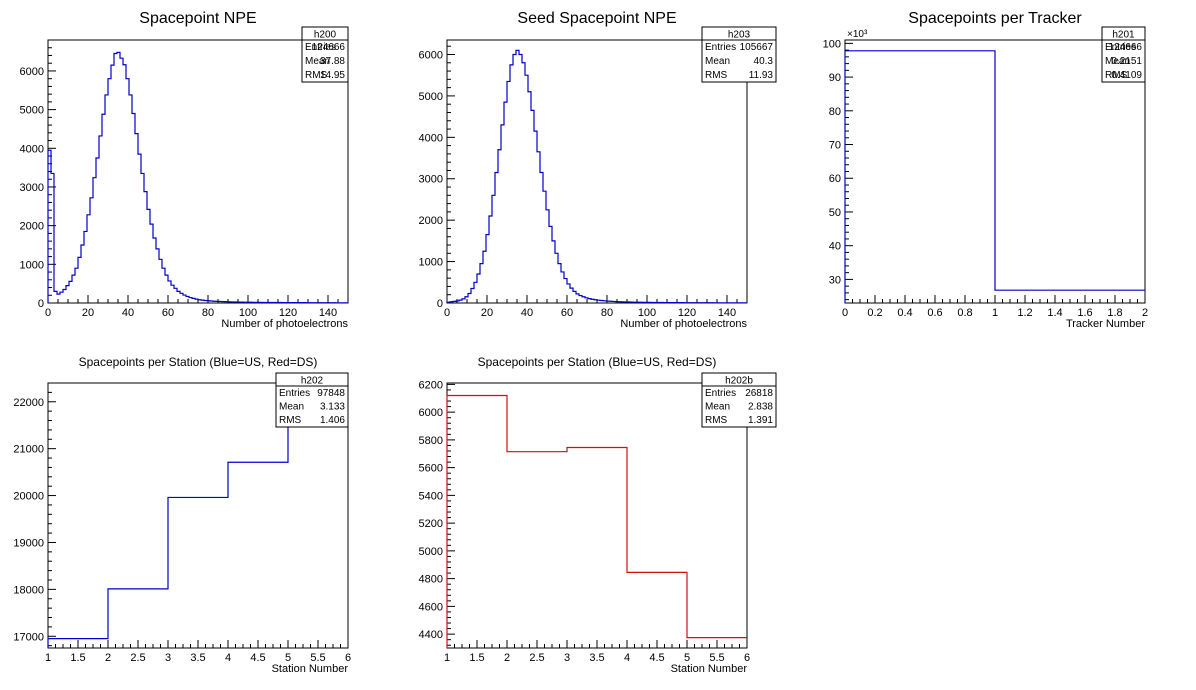 This screenshot has width=1196, height=690. I want to click on stats-value: 105667, so click(757, 47).